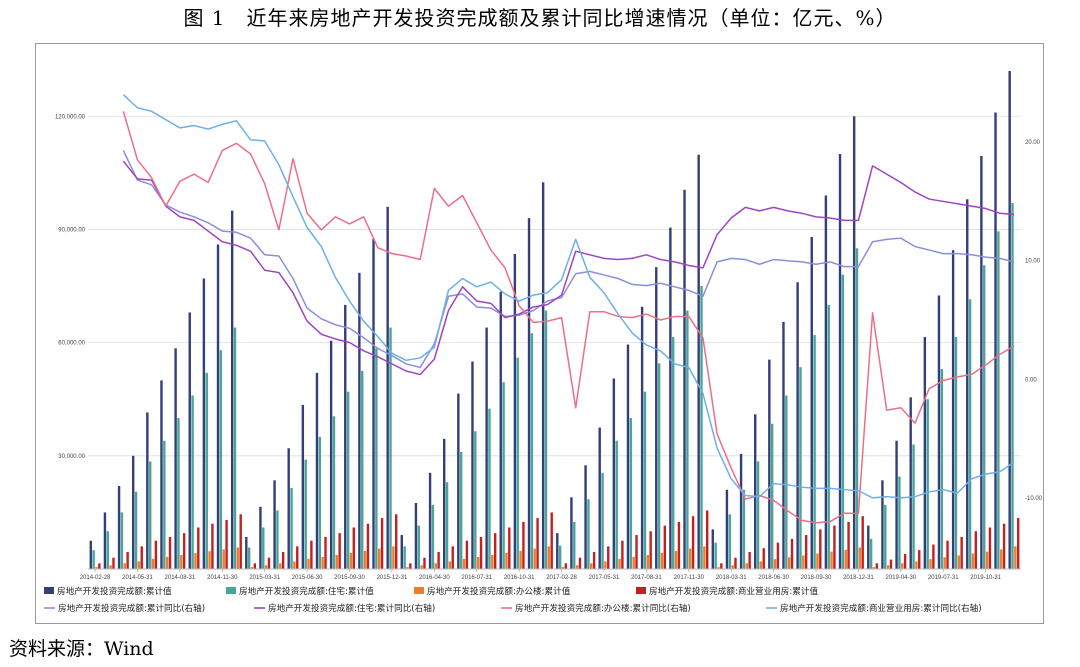 This screenshot has height=667, width=1080. What do you see at coordinates (519, 578) in the screenshot?
I see `x-tick-label: 2016-10-31` at bounding box center [519, 578].